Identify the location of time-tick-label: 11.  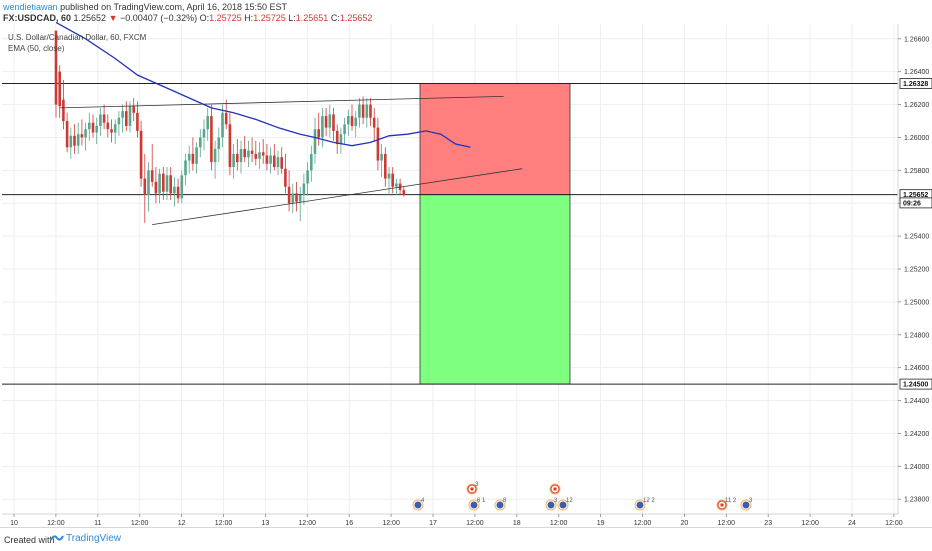
(97, 523).